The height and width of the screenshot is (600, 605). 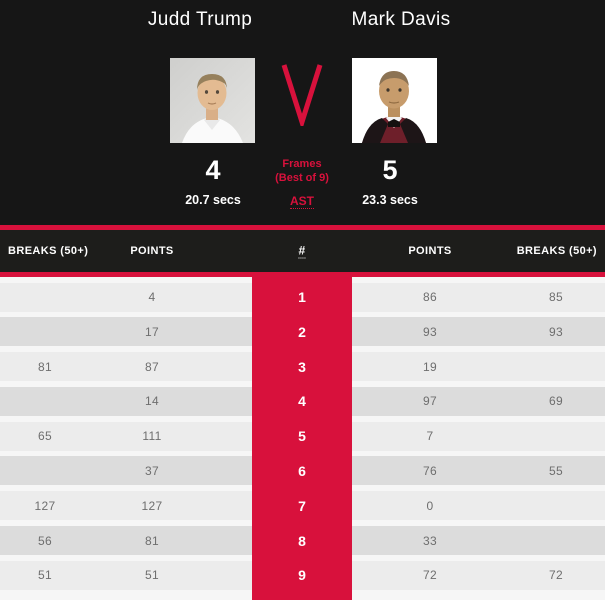 I want to click on frame-number: 7, so click(x=302, y=505).